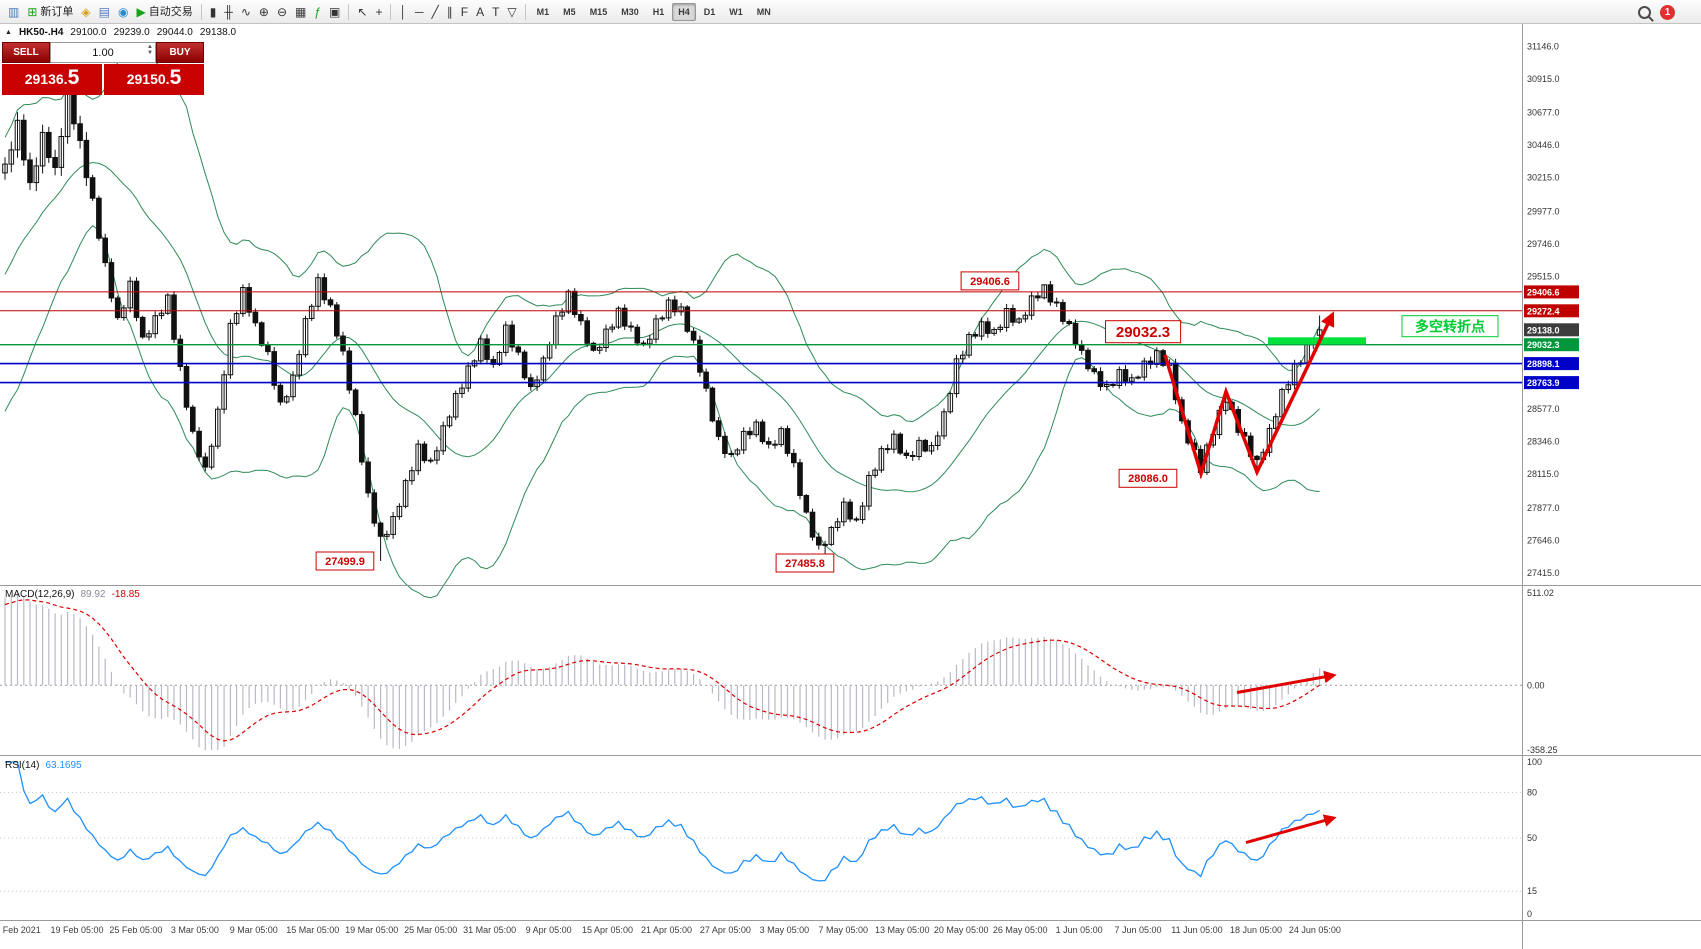 The width and height of the screenshot is (1701, 949). What do you see at coordinates (73, 77) in the screenshot?
I see `sell-price-pip: 5` at bounding box center [73, 77].